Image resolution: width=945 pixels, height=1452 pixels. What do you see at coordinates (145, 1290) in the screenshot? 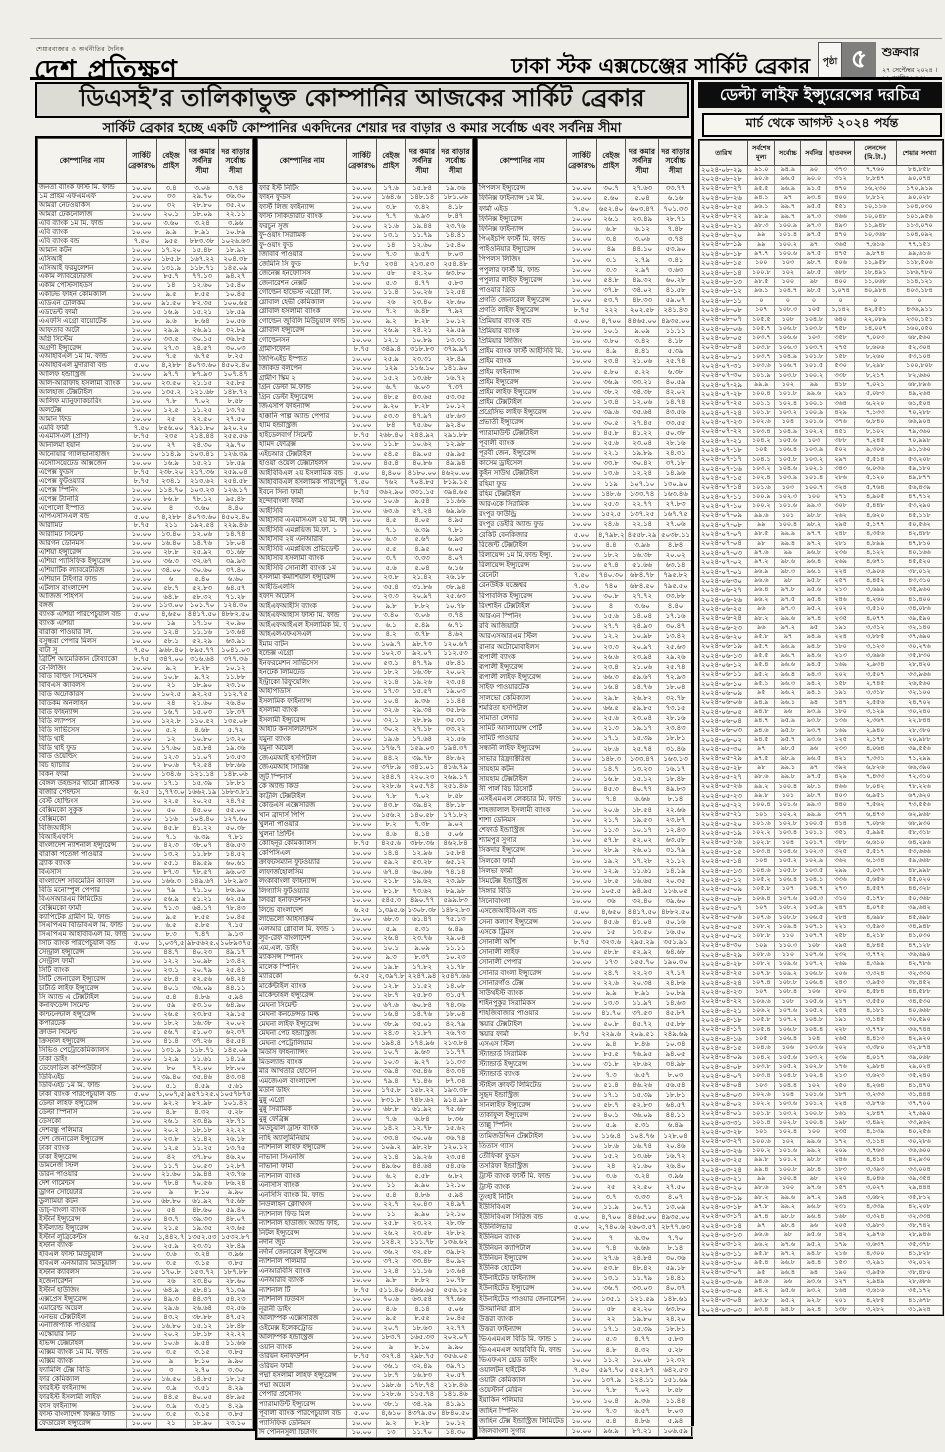
I see `table-row: ইস্টার্ন হাউজিং ১০.০০ ৬৪.৯ ৫৮.৪১ ৭১.৩৯` at bounding box center [145, 1290].